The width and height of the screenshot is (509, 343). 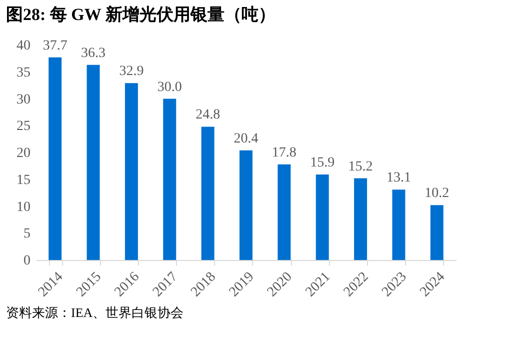 I want to click on y-tick-label: 25, so click(x=23, y=126).